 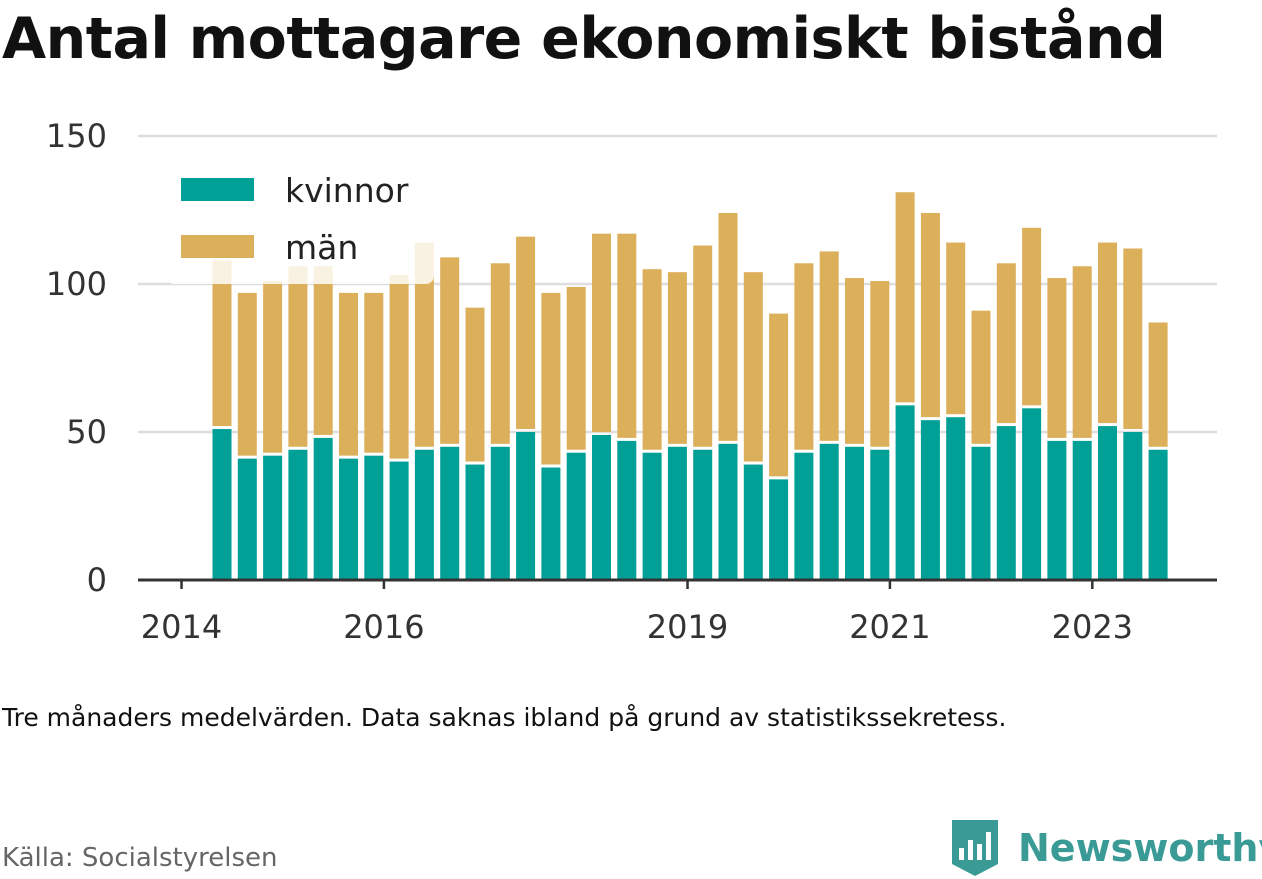 I want to click on source-text: Källa: Socialstyrelsen, so click(x=140, y=858).